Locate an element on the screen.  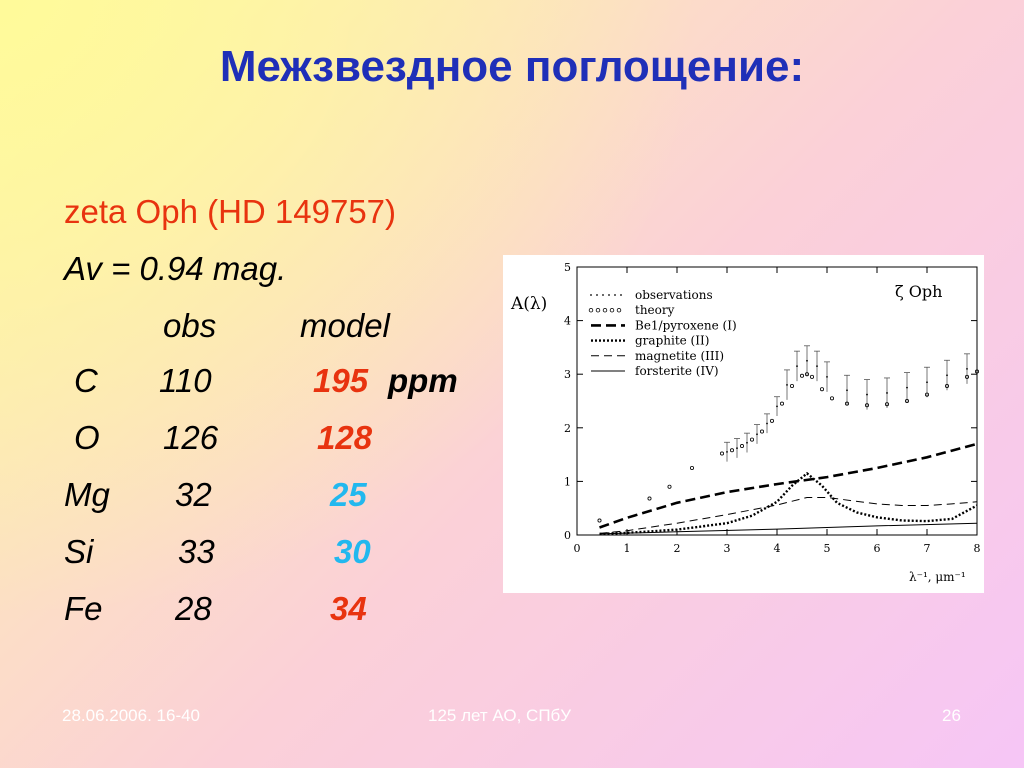
row-model: 195 is located at coordinates (341, 380).